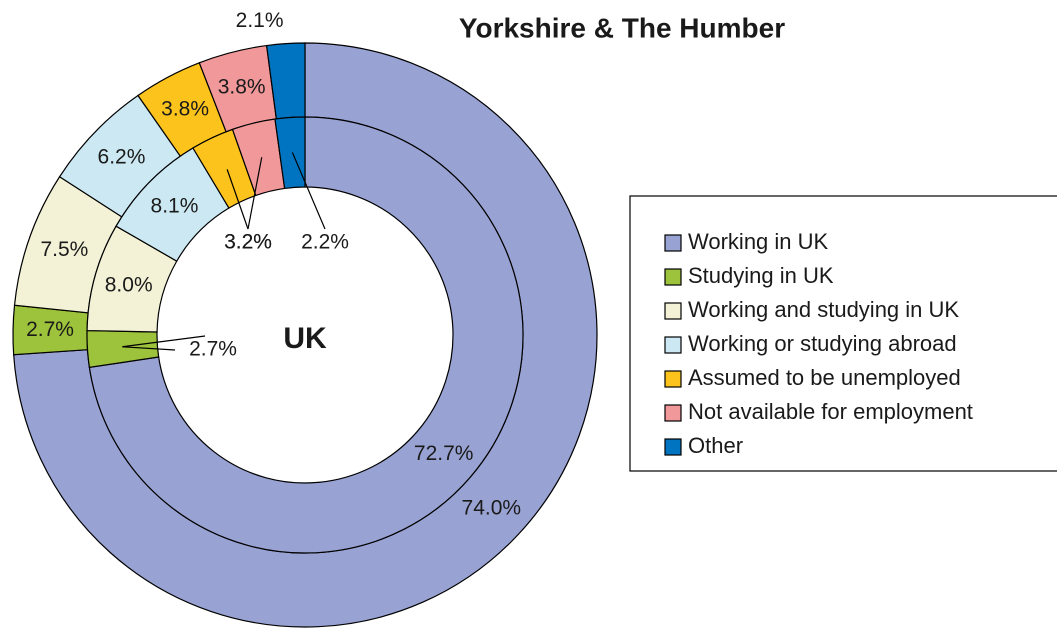 The width and height of the screenshot is (1057, 628). Describe the element at coordinates (830, 411) in the screenshot. I see `legend-label: Not available for employment` at that location.